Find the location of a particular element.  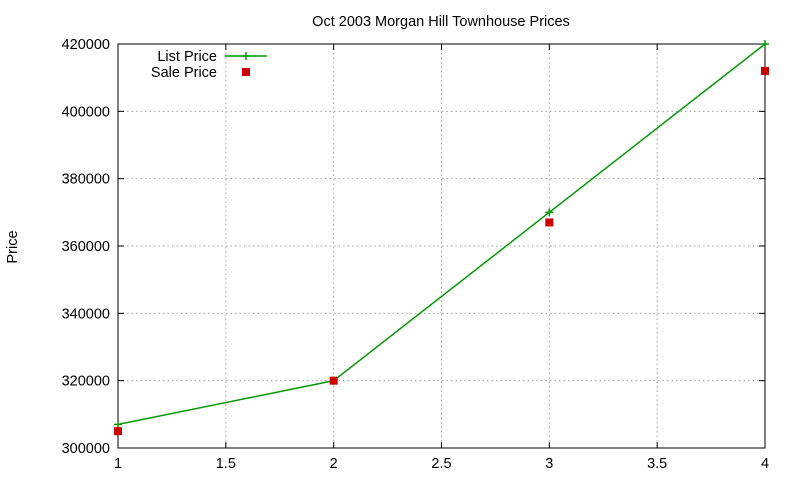

y-tick-label: 320000 is located at coordinates (86, 382).